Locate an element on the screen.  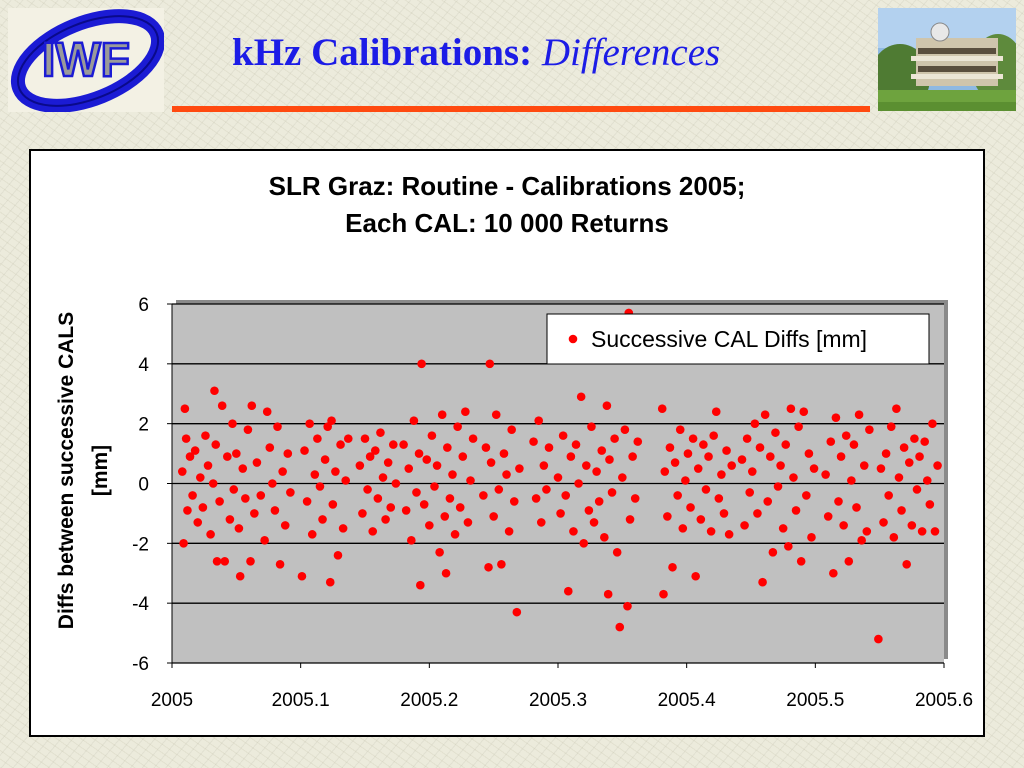
y-axis-label-line-1: Diffs between successive CALS is located at coordinates (66, 470).